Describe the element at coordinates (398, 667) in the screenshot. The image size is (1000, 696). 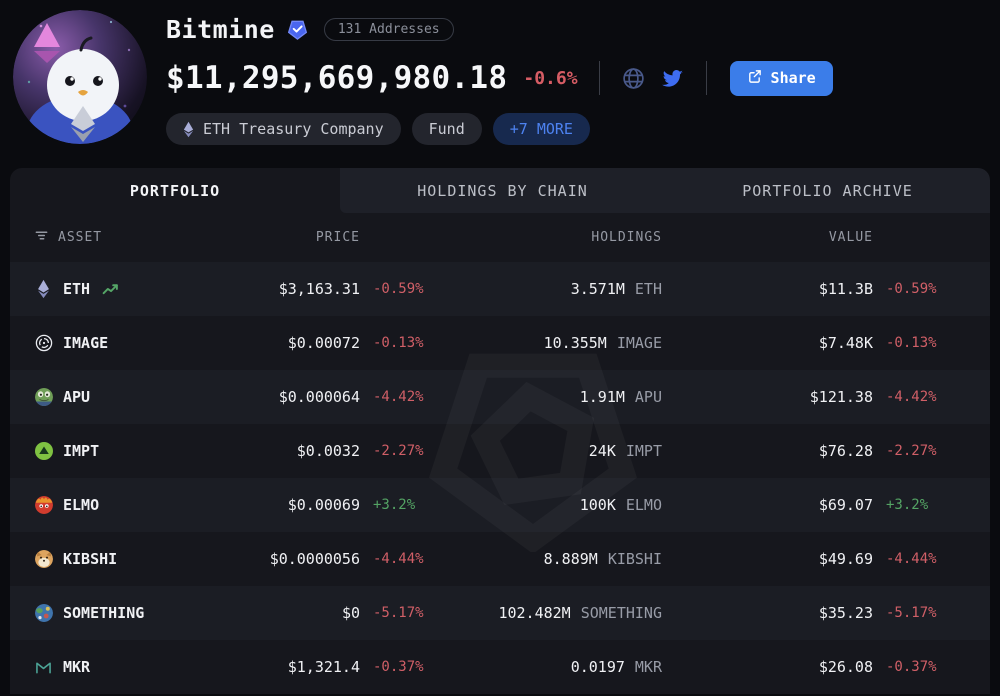
I see `price-change: -0.37%` at that location.